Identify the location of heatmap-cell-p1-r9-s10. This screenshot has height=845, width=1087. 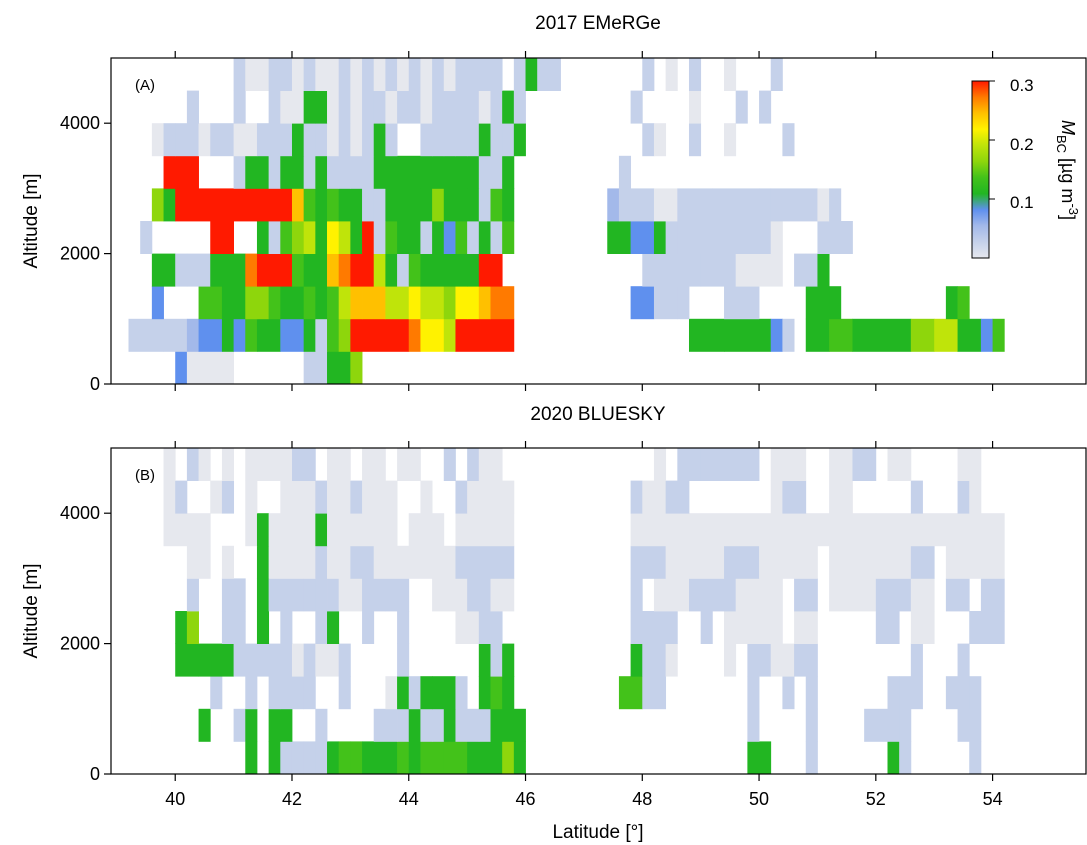
(473, 464).